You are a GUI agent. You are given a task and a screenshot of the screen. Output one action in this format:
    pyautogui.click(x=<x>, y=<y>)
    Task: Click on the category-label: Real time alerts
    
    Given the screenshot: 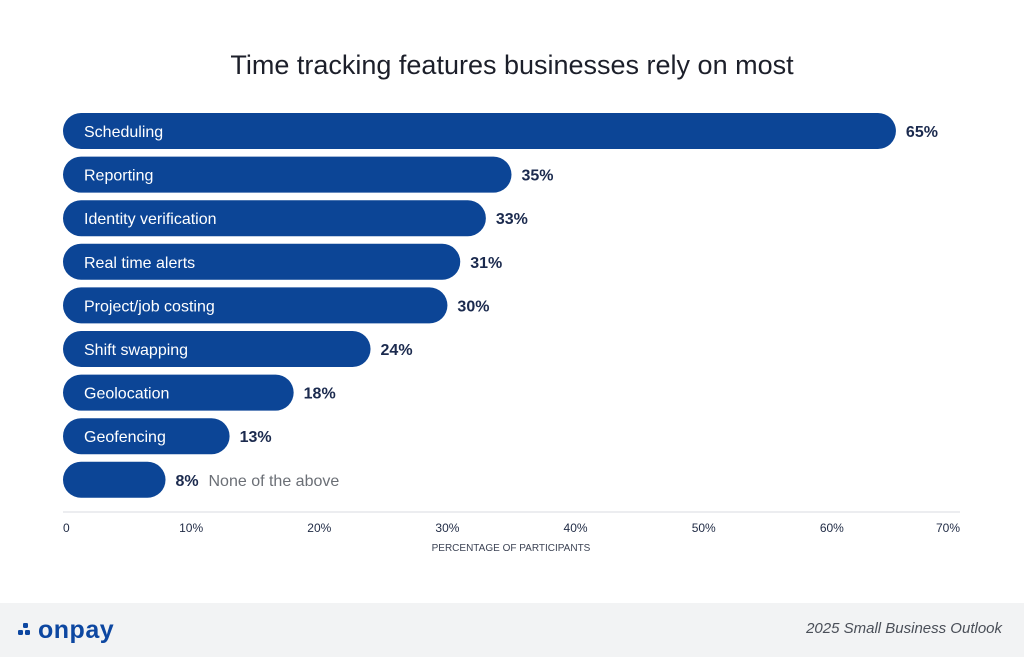 What is the action you would take?
    pyautogui.click(x=139, y=263)
    